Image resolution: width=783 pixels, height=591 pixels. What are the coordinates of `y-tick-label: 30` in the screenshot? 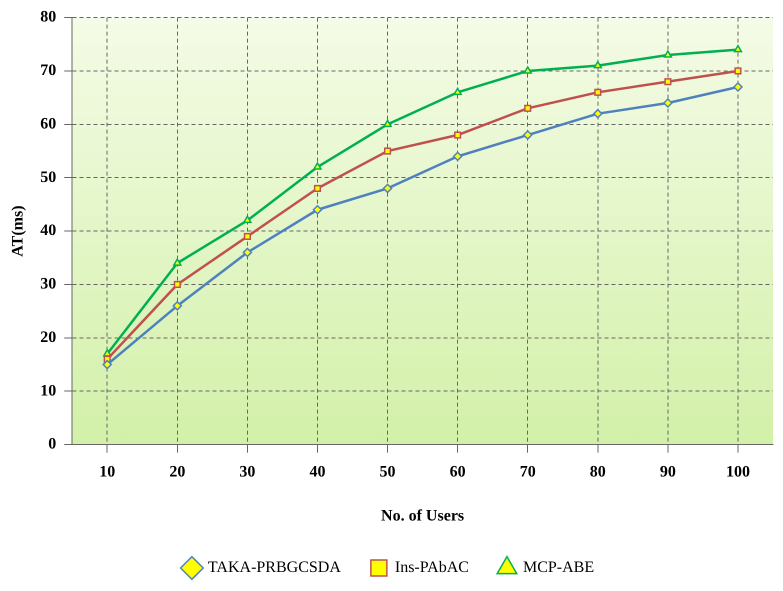 It's located at (48, 284).